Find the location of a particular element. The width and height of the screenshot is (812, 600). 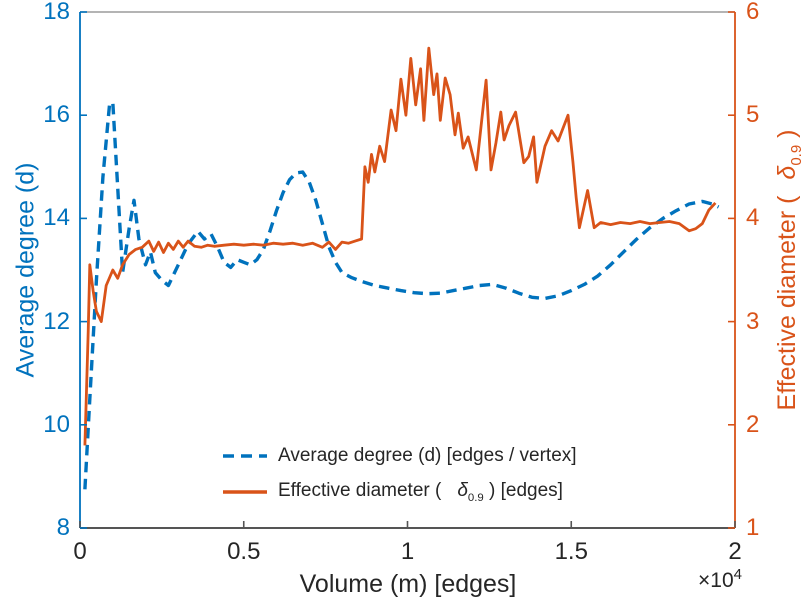

right-axis-title-suffix: ) is located at coordinates (787, 133).